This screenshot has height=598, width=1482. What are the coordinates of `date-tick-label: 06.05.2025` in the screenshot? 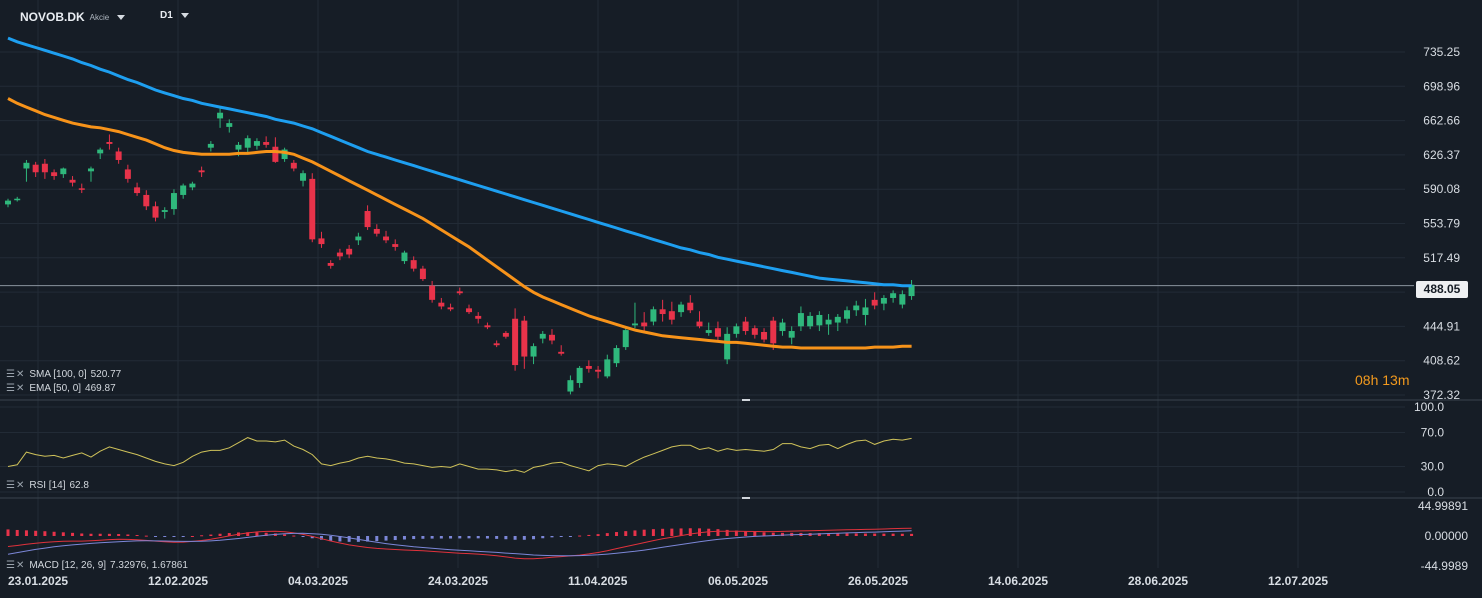 It's located at (738, 581).